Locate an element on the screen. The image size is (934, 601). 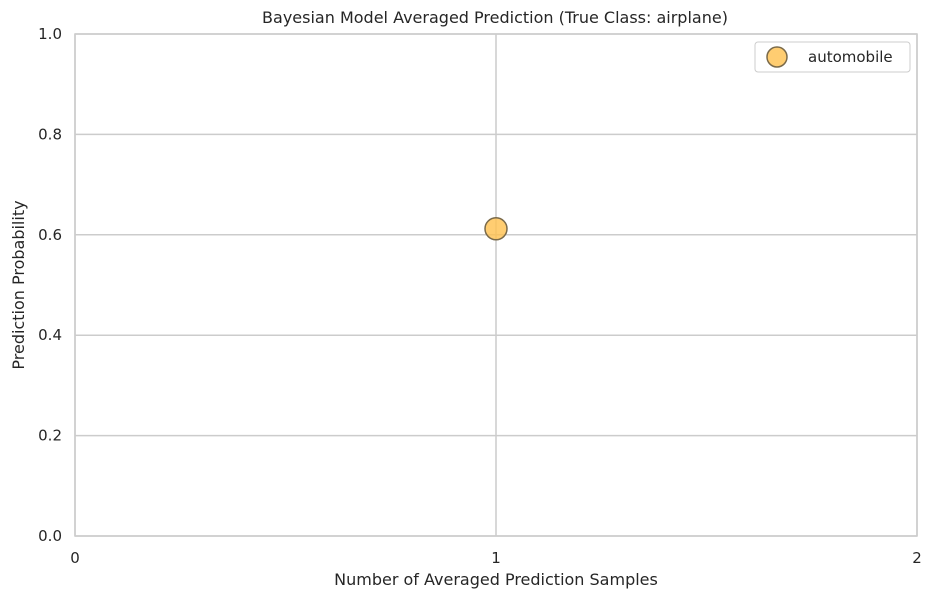
y-axis-ticks: 0.0 0.2 0.4 0.6 0.8 1.0 is located at coordinates (50, 285).